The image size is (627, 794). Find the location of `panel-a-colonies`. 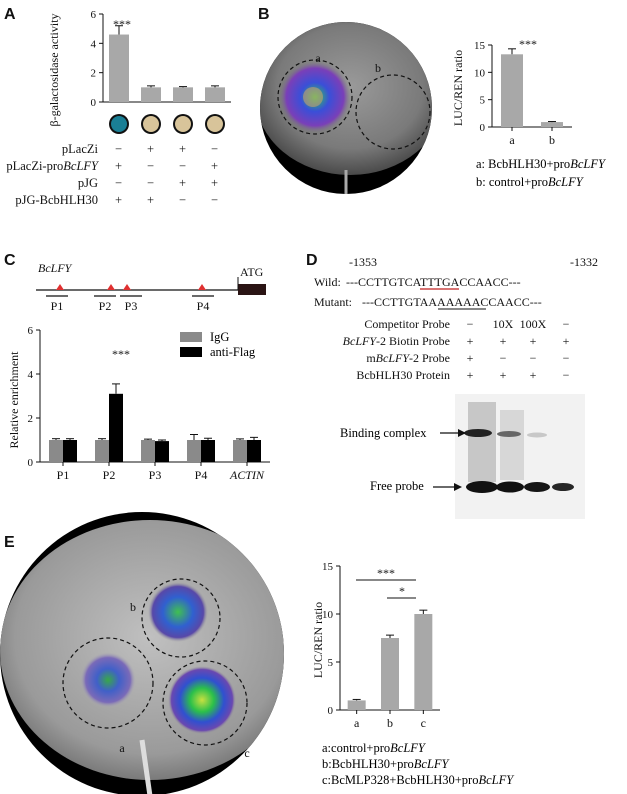

panel-a-colonies is located at coordinates (167, 124).